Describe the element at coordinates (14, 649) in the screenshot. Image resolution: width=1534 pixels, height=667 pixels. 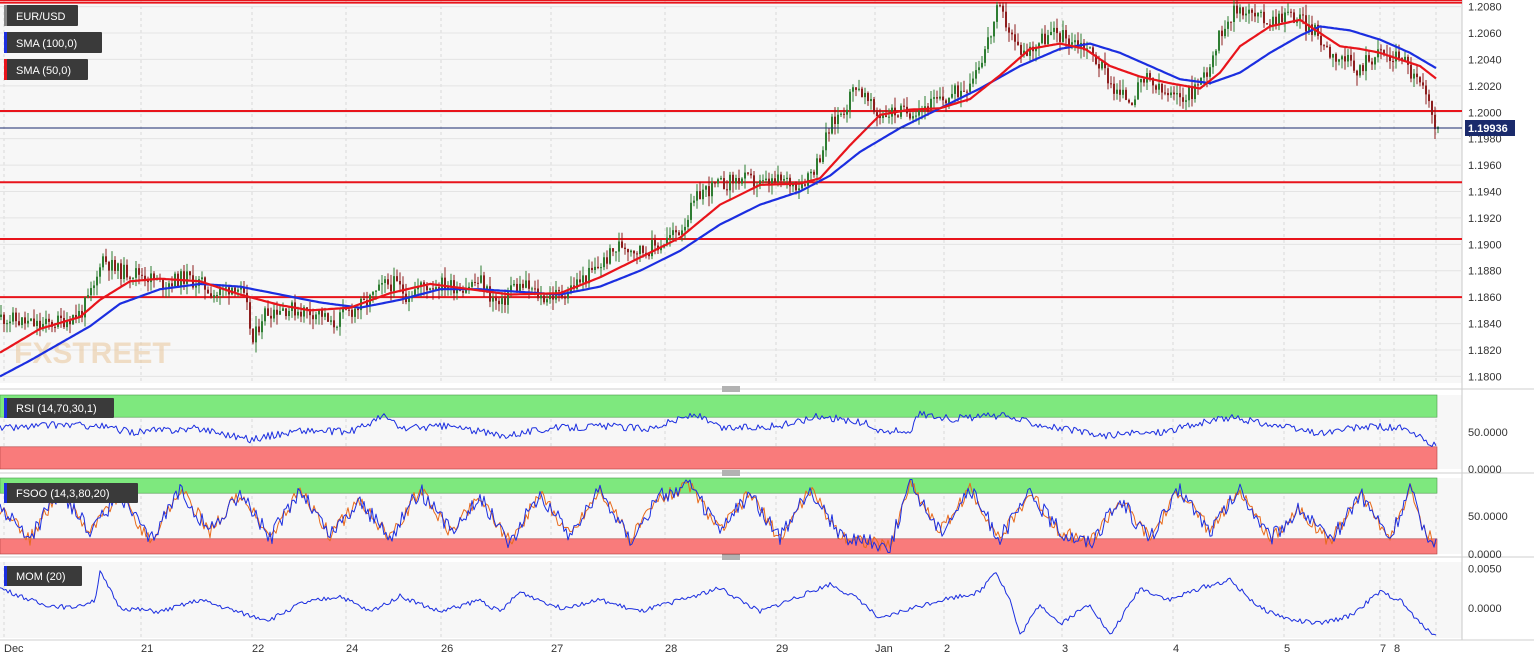
I see `time-axis-tick-label: Dec` at that location.